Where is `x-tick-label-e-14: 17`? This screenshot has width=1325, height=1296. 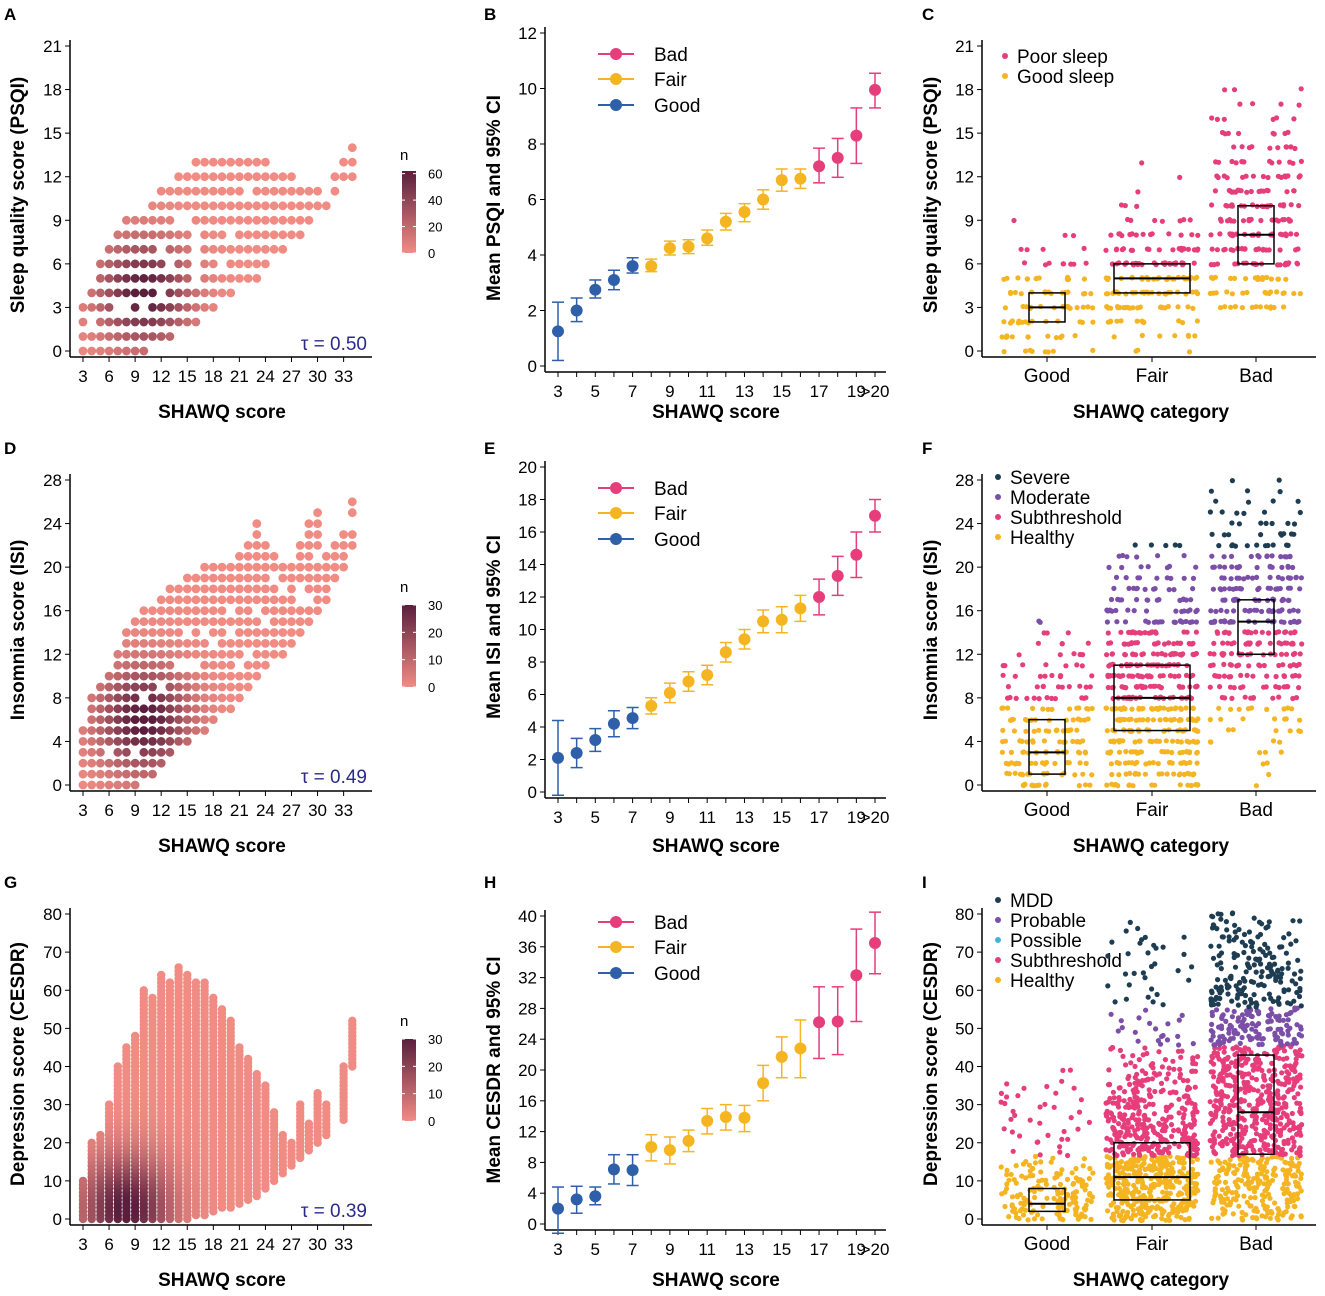
x-tick-label-e-14: 17 is located at coordinates (819, 817).